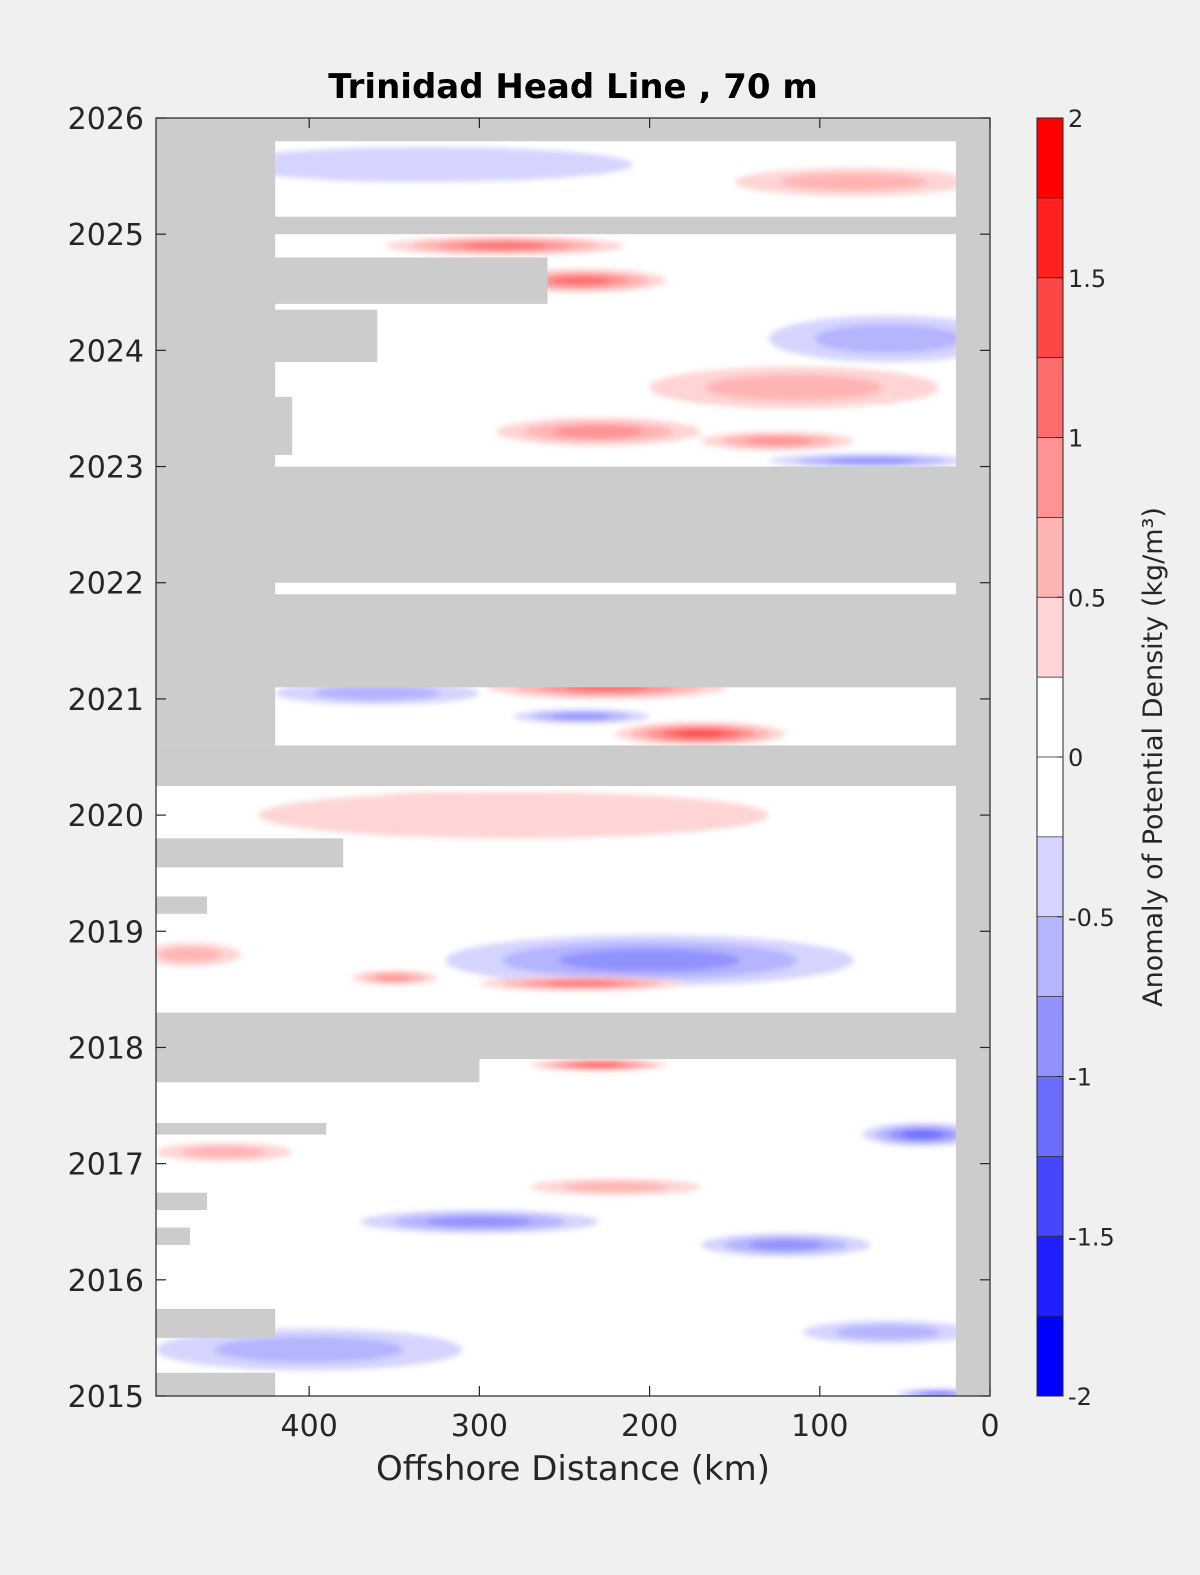  I want to click on x-tick-label: 400, so click(309, 1426).